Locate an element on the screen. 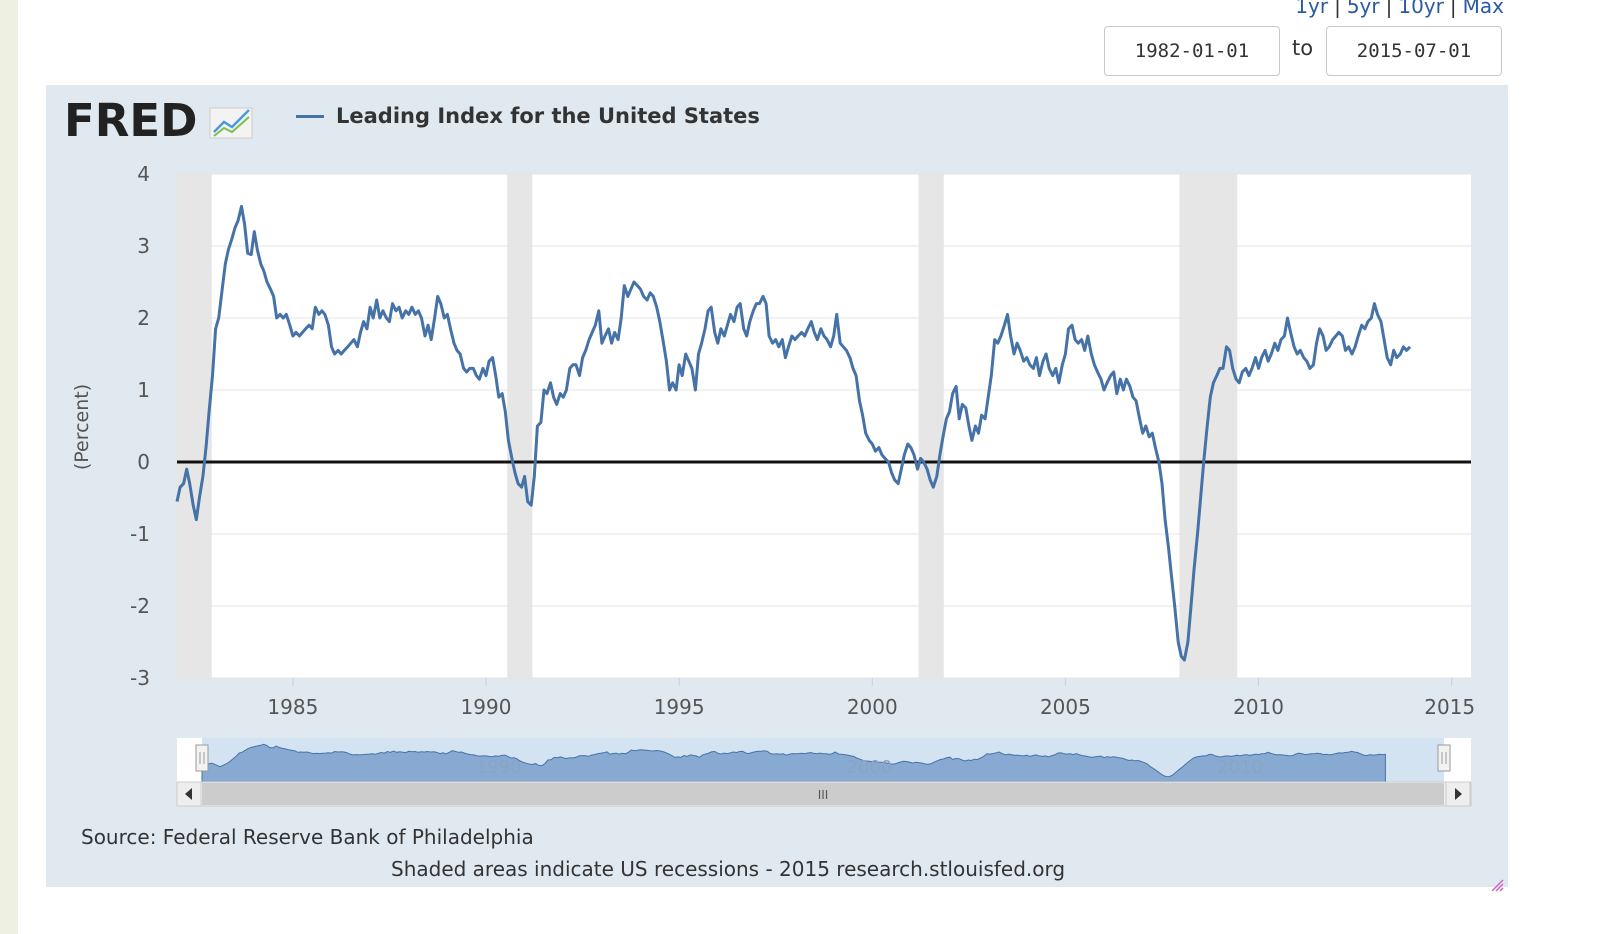 The height and width of the screenshot is (934, 1600). y-tick-label: 2 is located at coordinates (143, 318).